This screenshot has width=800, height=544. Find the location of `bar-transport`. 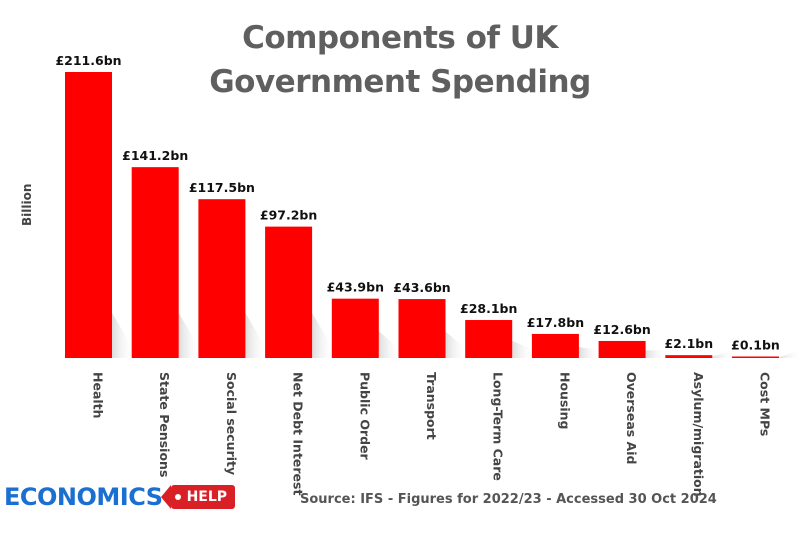

bar-transport is located at coordinates (422, 328).